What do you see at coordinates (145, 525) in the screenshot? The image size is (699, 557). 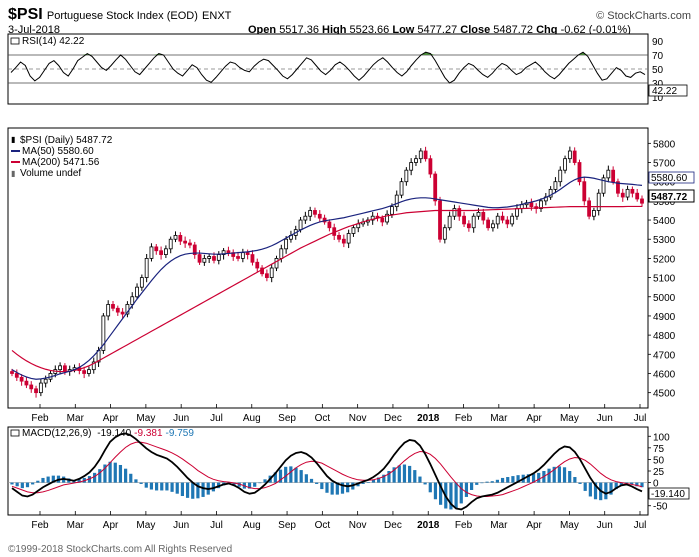 I see `macd-month-label: May` at bounding box center [145, 525].